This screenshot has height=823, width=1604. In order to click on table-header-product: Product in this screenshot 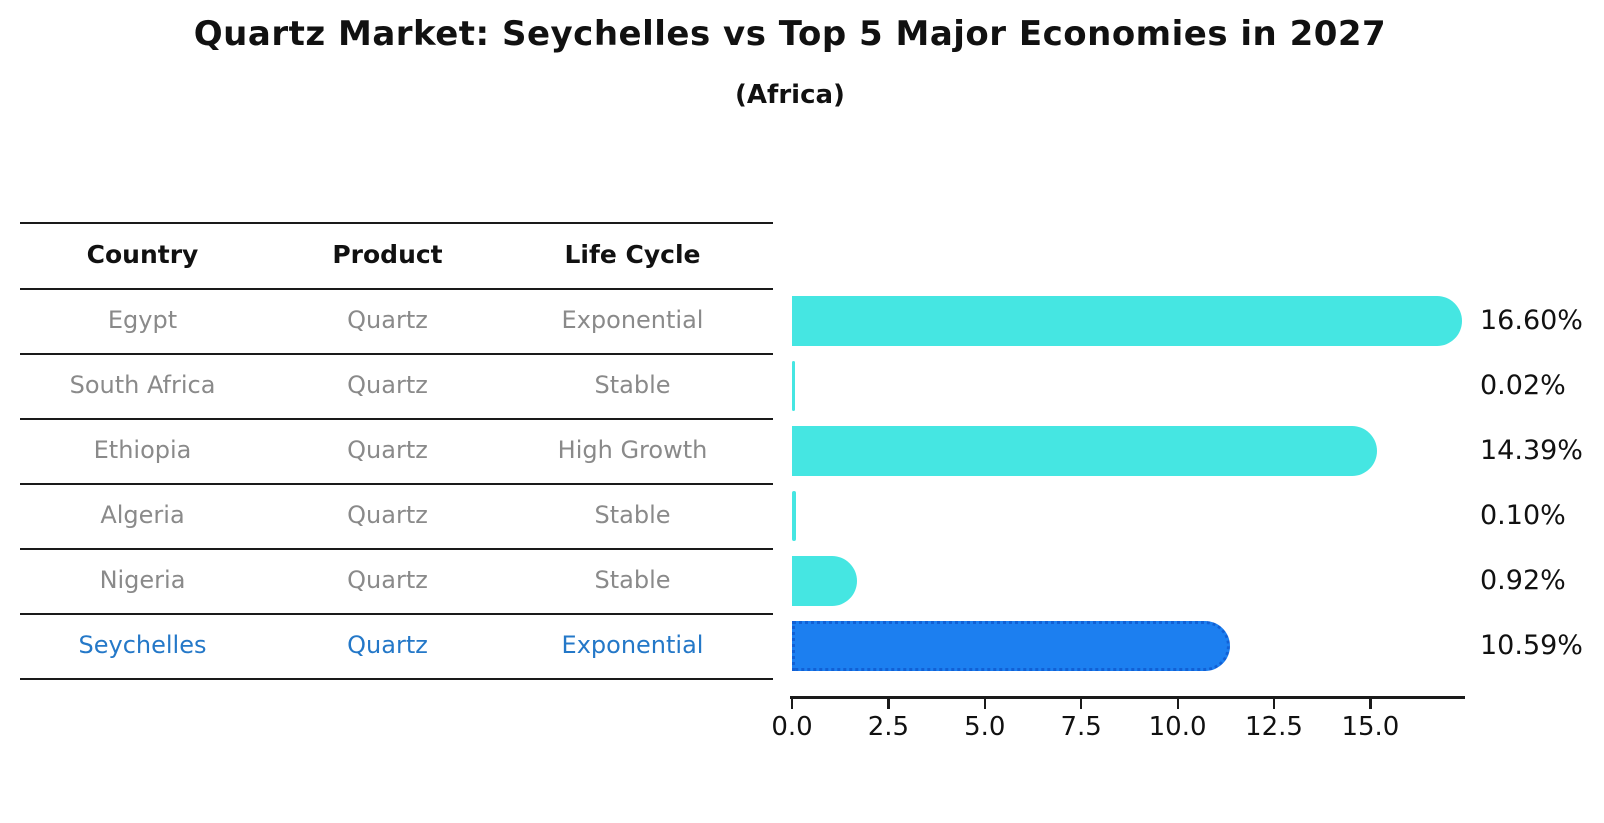, I will do `click(387, 254)`.